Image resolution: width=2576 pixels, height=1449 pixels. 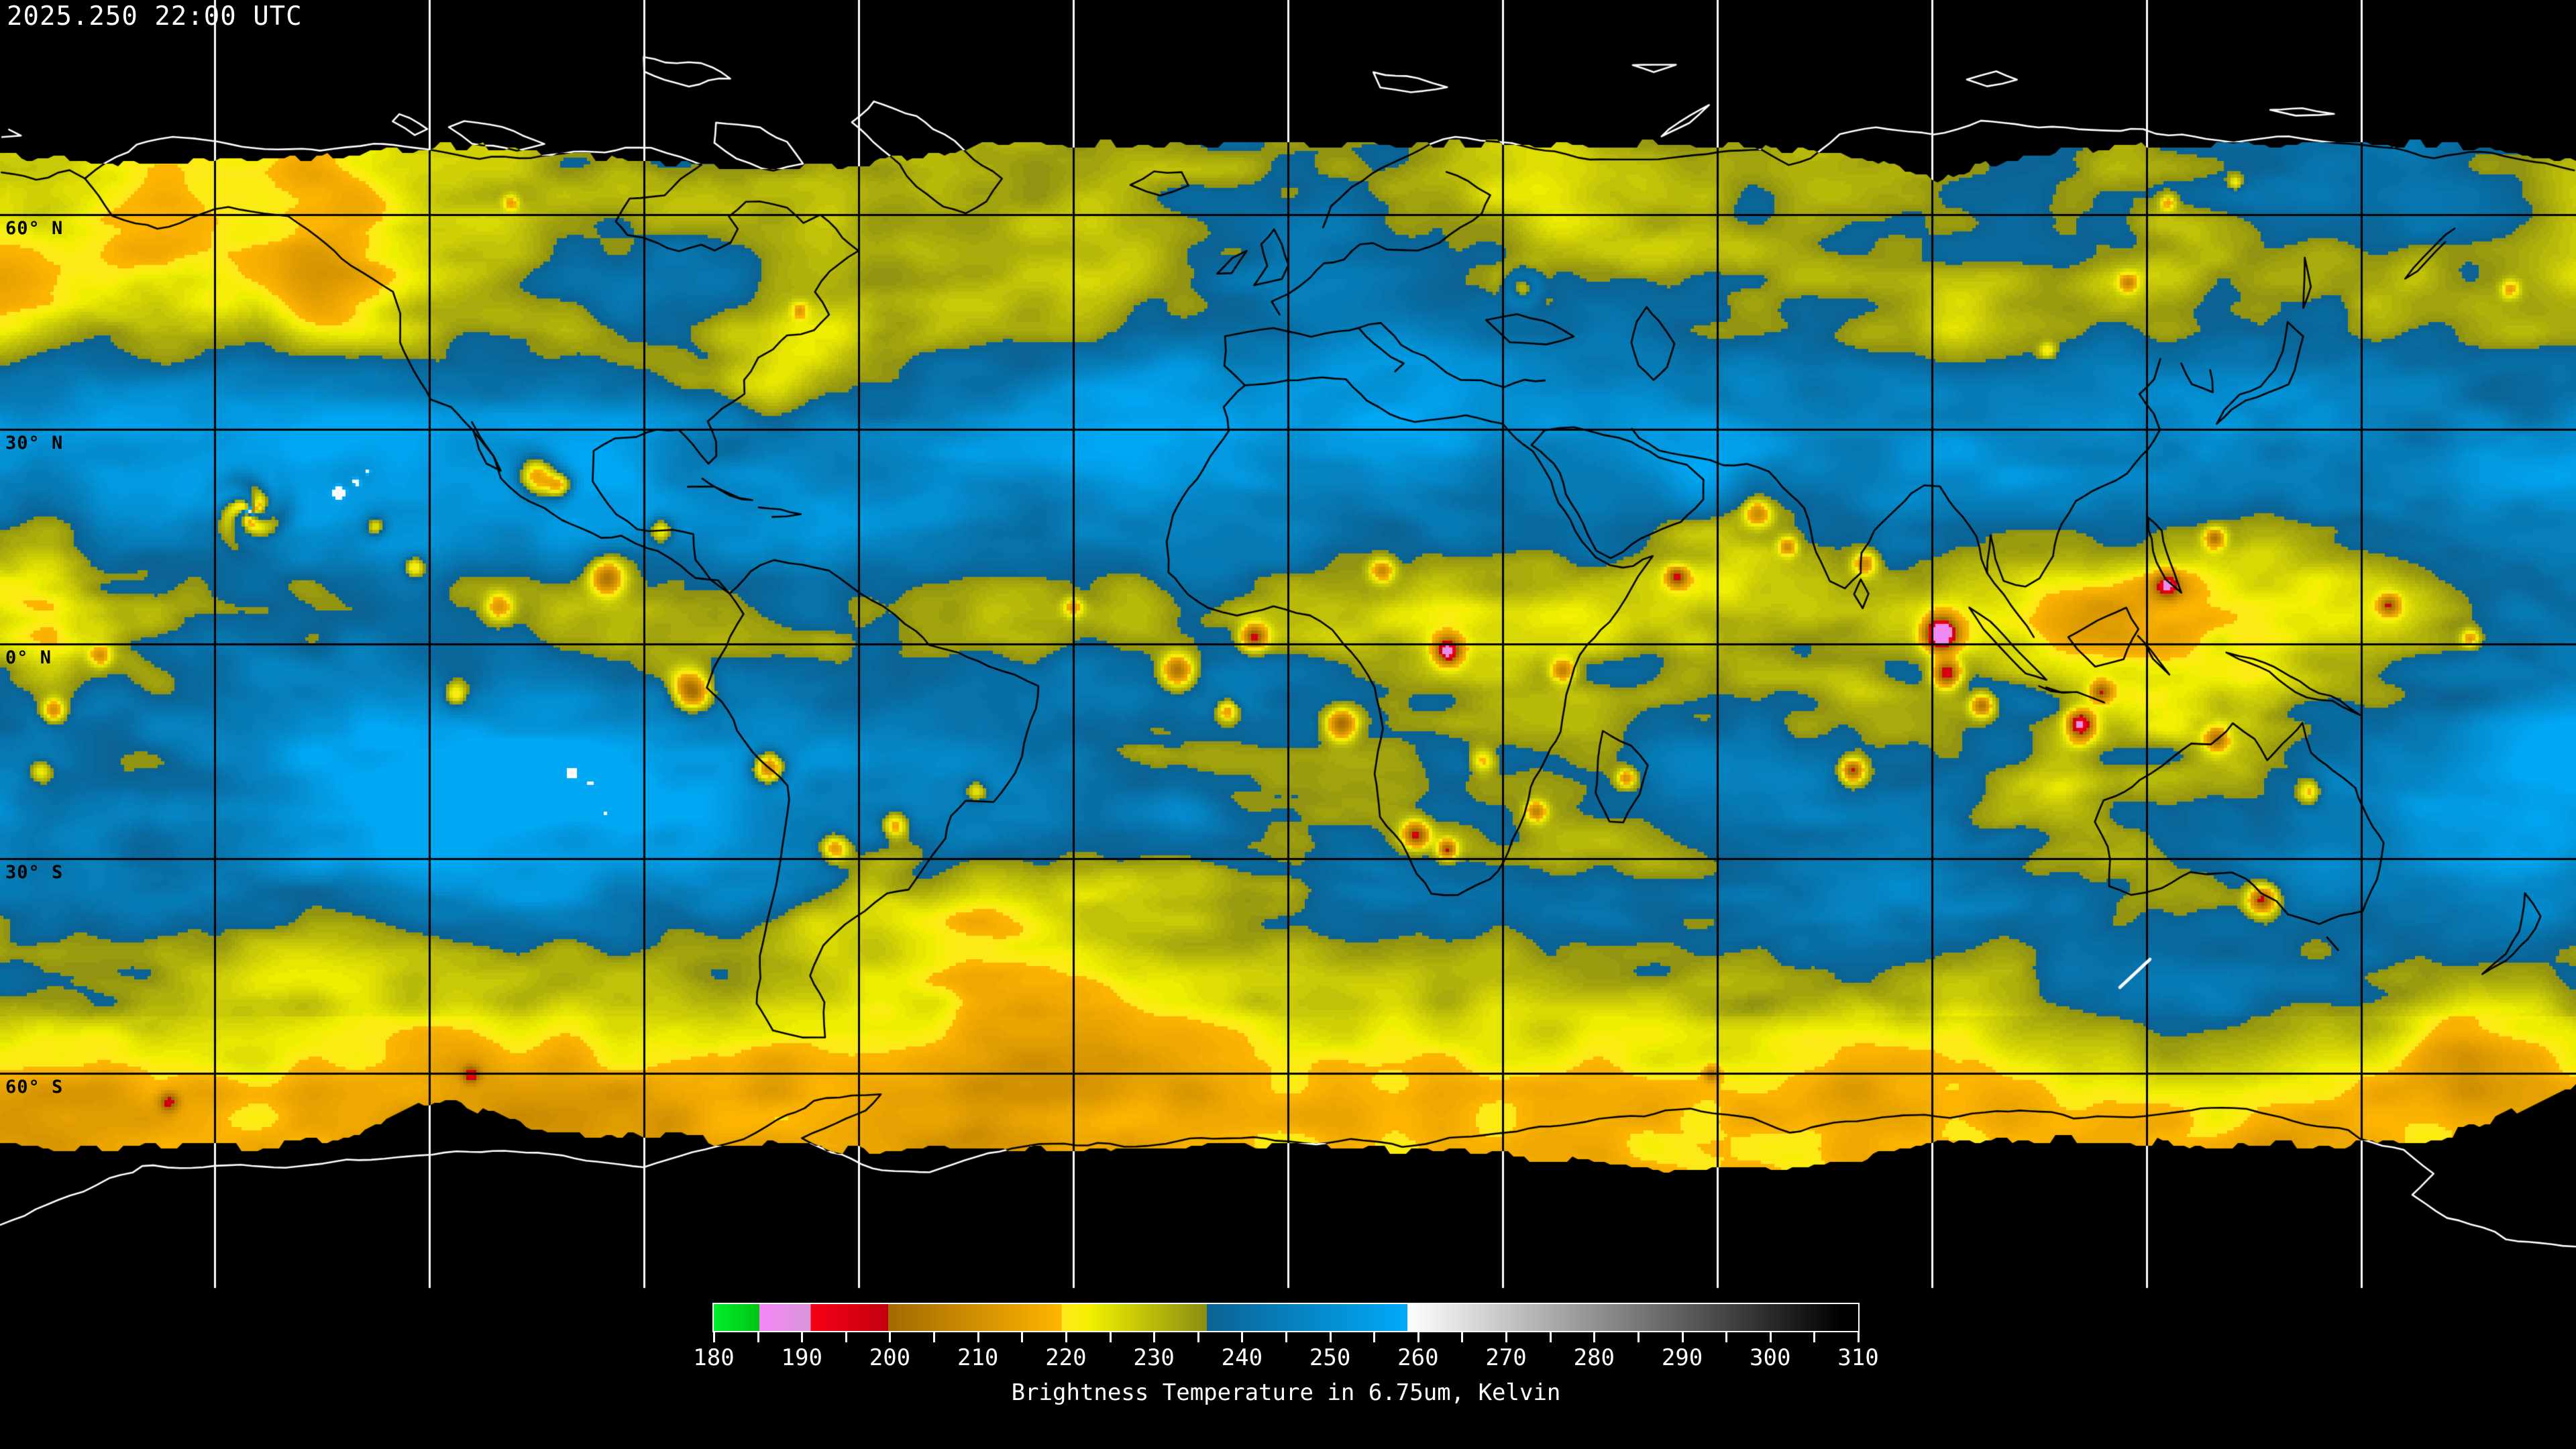 What do you see at coordinates (1286, 1317) in the screenshot?
I see `colorbar-gradient-bar` at bounding box center [1286, 1317].